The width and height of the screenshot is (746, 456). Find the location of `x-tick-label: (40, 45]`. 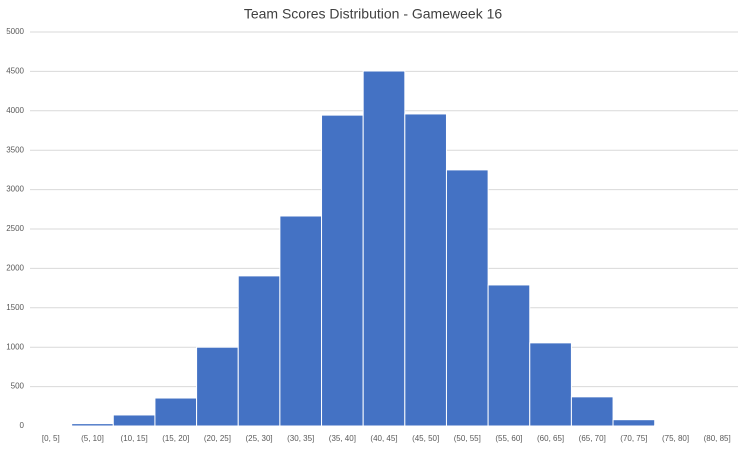

x-tick-label: (40, 45] is located at coordinates (383, 438).